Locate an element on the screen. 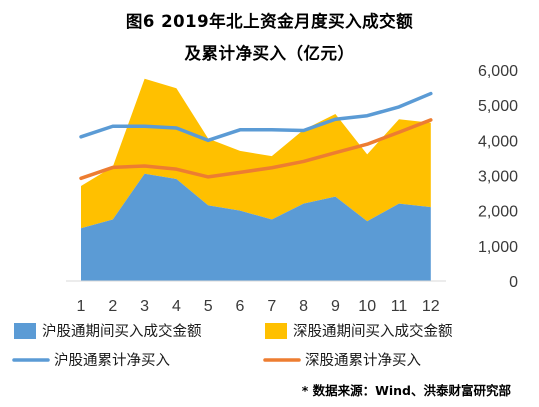 The width and height of the screenshot is (539, 407). x-tick-label: 6 is located at coordinates (240, 306).